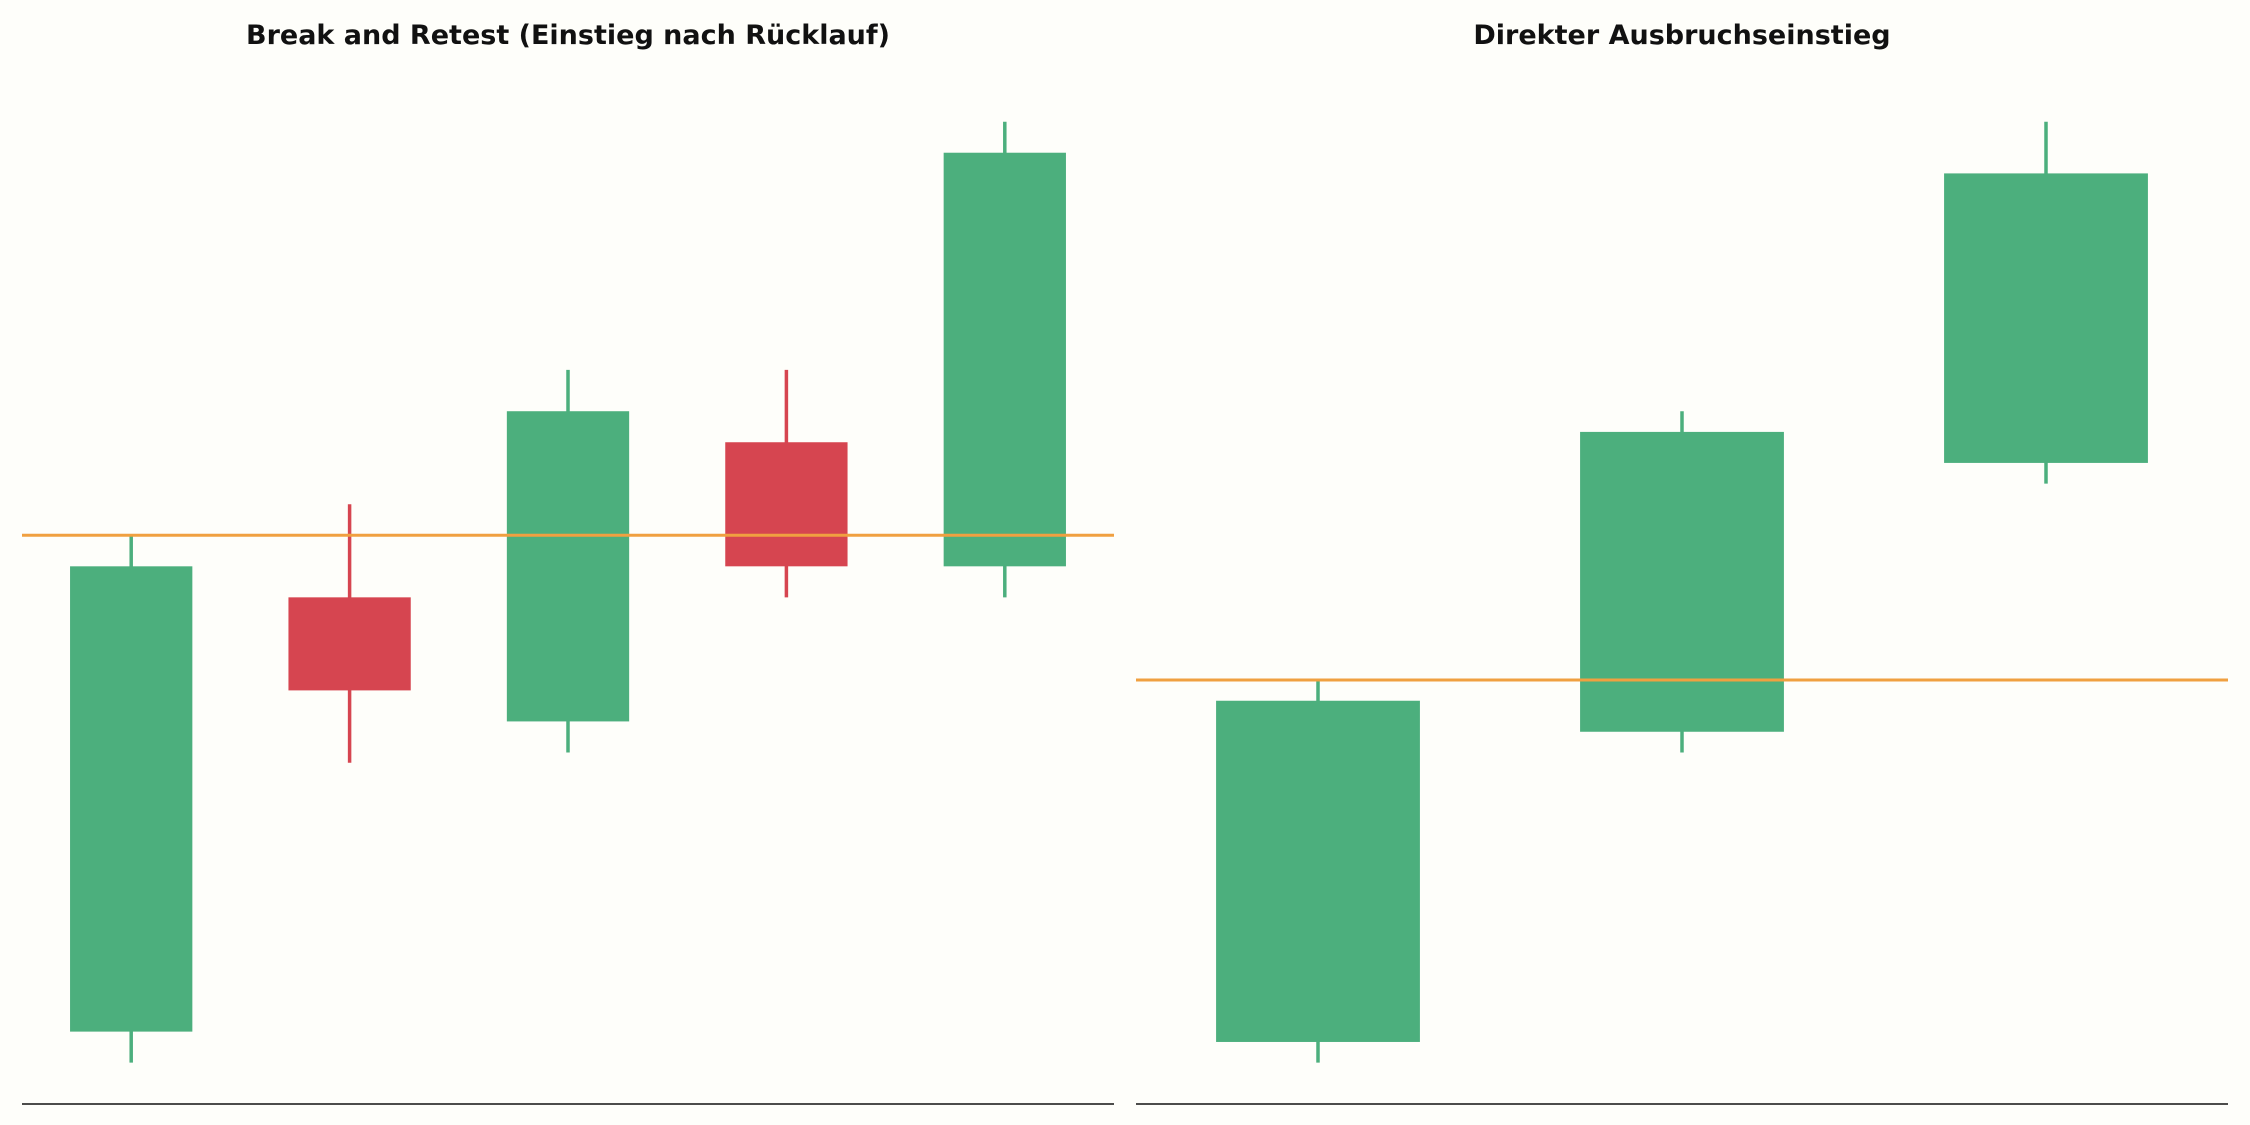 The height and width of the screenshot is (1125, 2250). I want to click on chart-title: Direkter Ausbruchseinstieg, so click(1681, 35).